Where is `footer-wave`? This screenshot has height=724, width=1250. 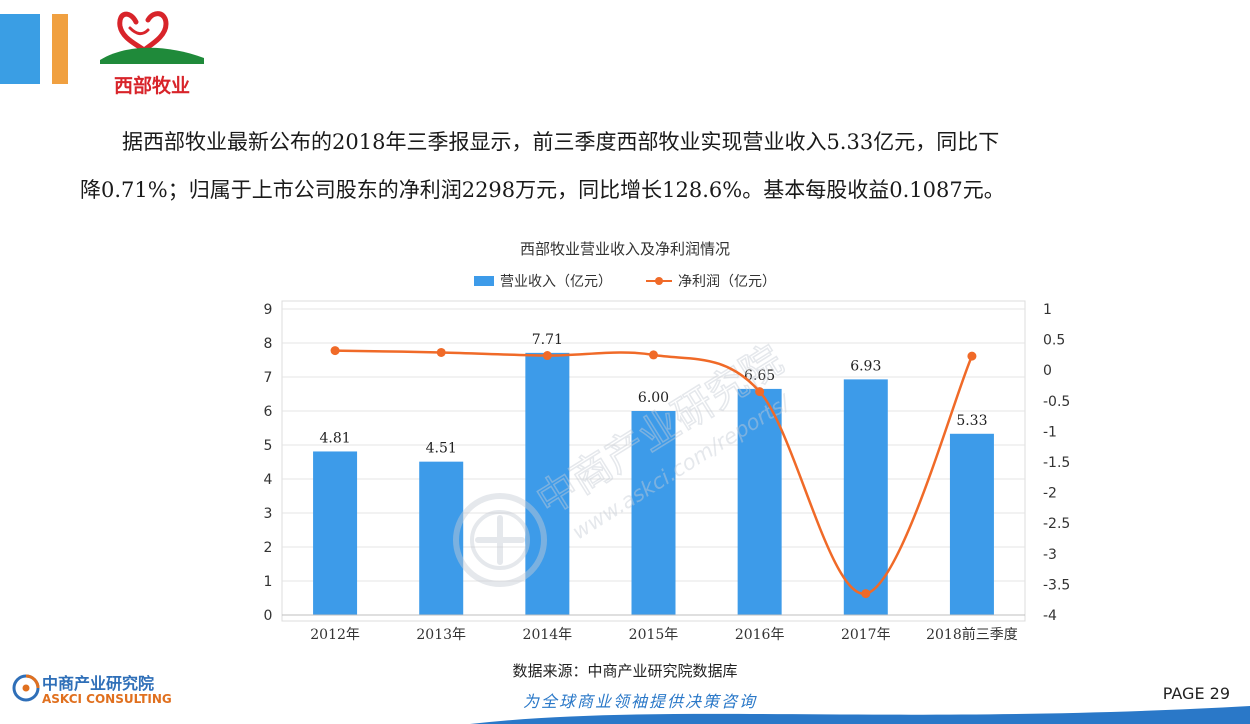
footer-wave is located at coordinates (860, 715).